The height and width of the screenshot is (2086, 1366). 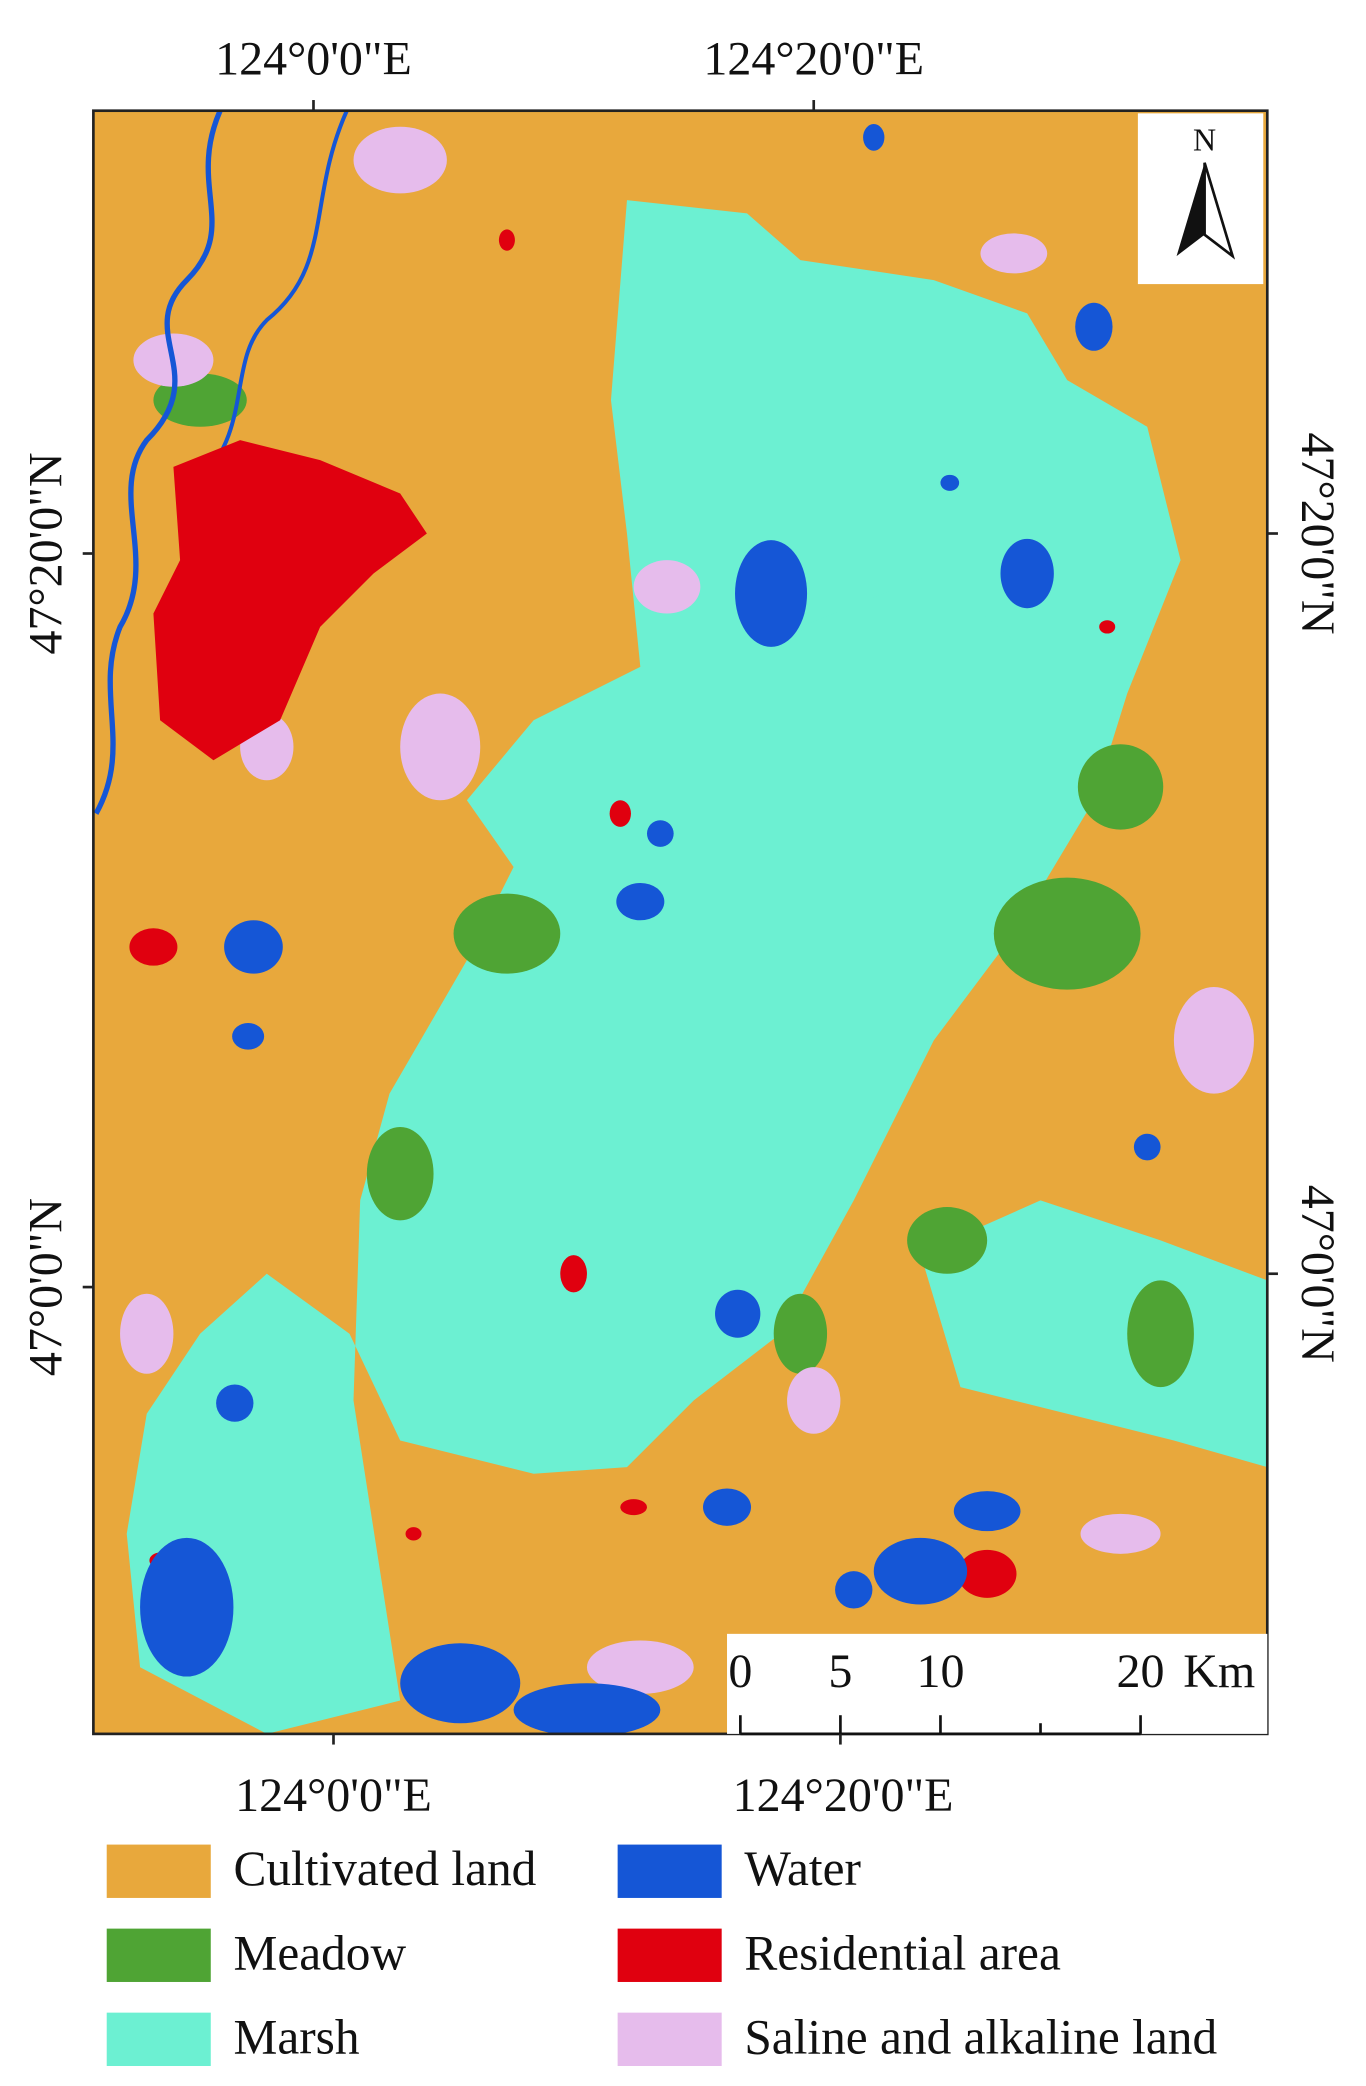 I want to click on scale-label: 0, so click(x=740, y=1671).